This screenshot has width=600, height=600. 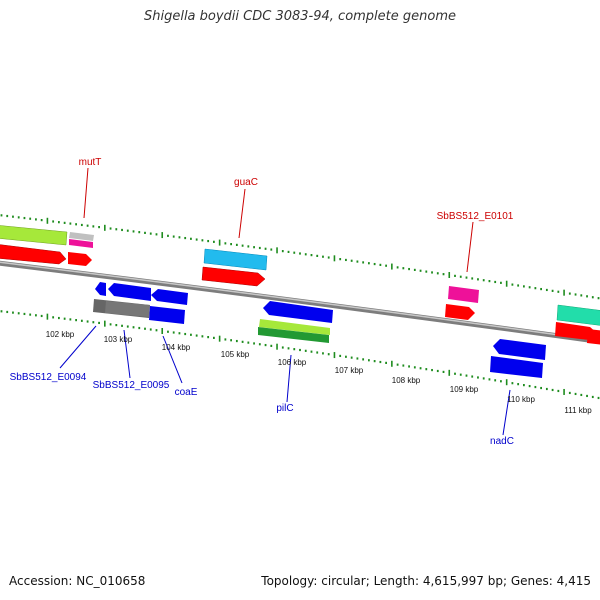 I want to click on accession-label: Accession:, so click(x=41, y=581).